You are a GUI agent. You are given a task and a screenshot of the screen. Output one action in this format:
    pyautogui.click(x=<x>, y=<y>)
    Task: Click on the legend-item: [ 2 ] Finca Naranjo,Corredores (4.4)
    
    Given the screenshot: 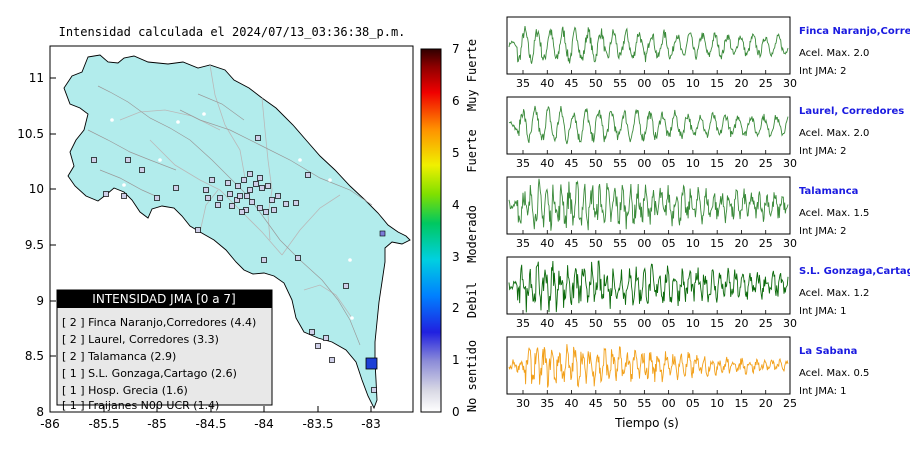 What is the action you would take?
    pyautogui.click(x=159, y=322)
    